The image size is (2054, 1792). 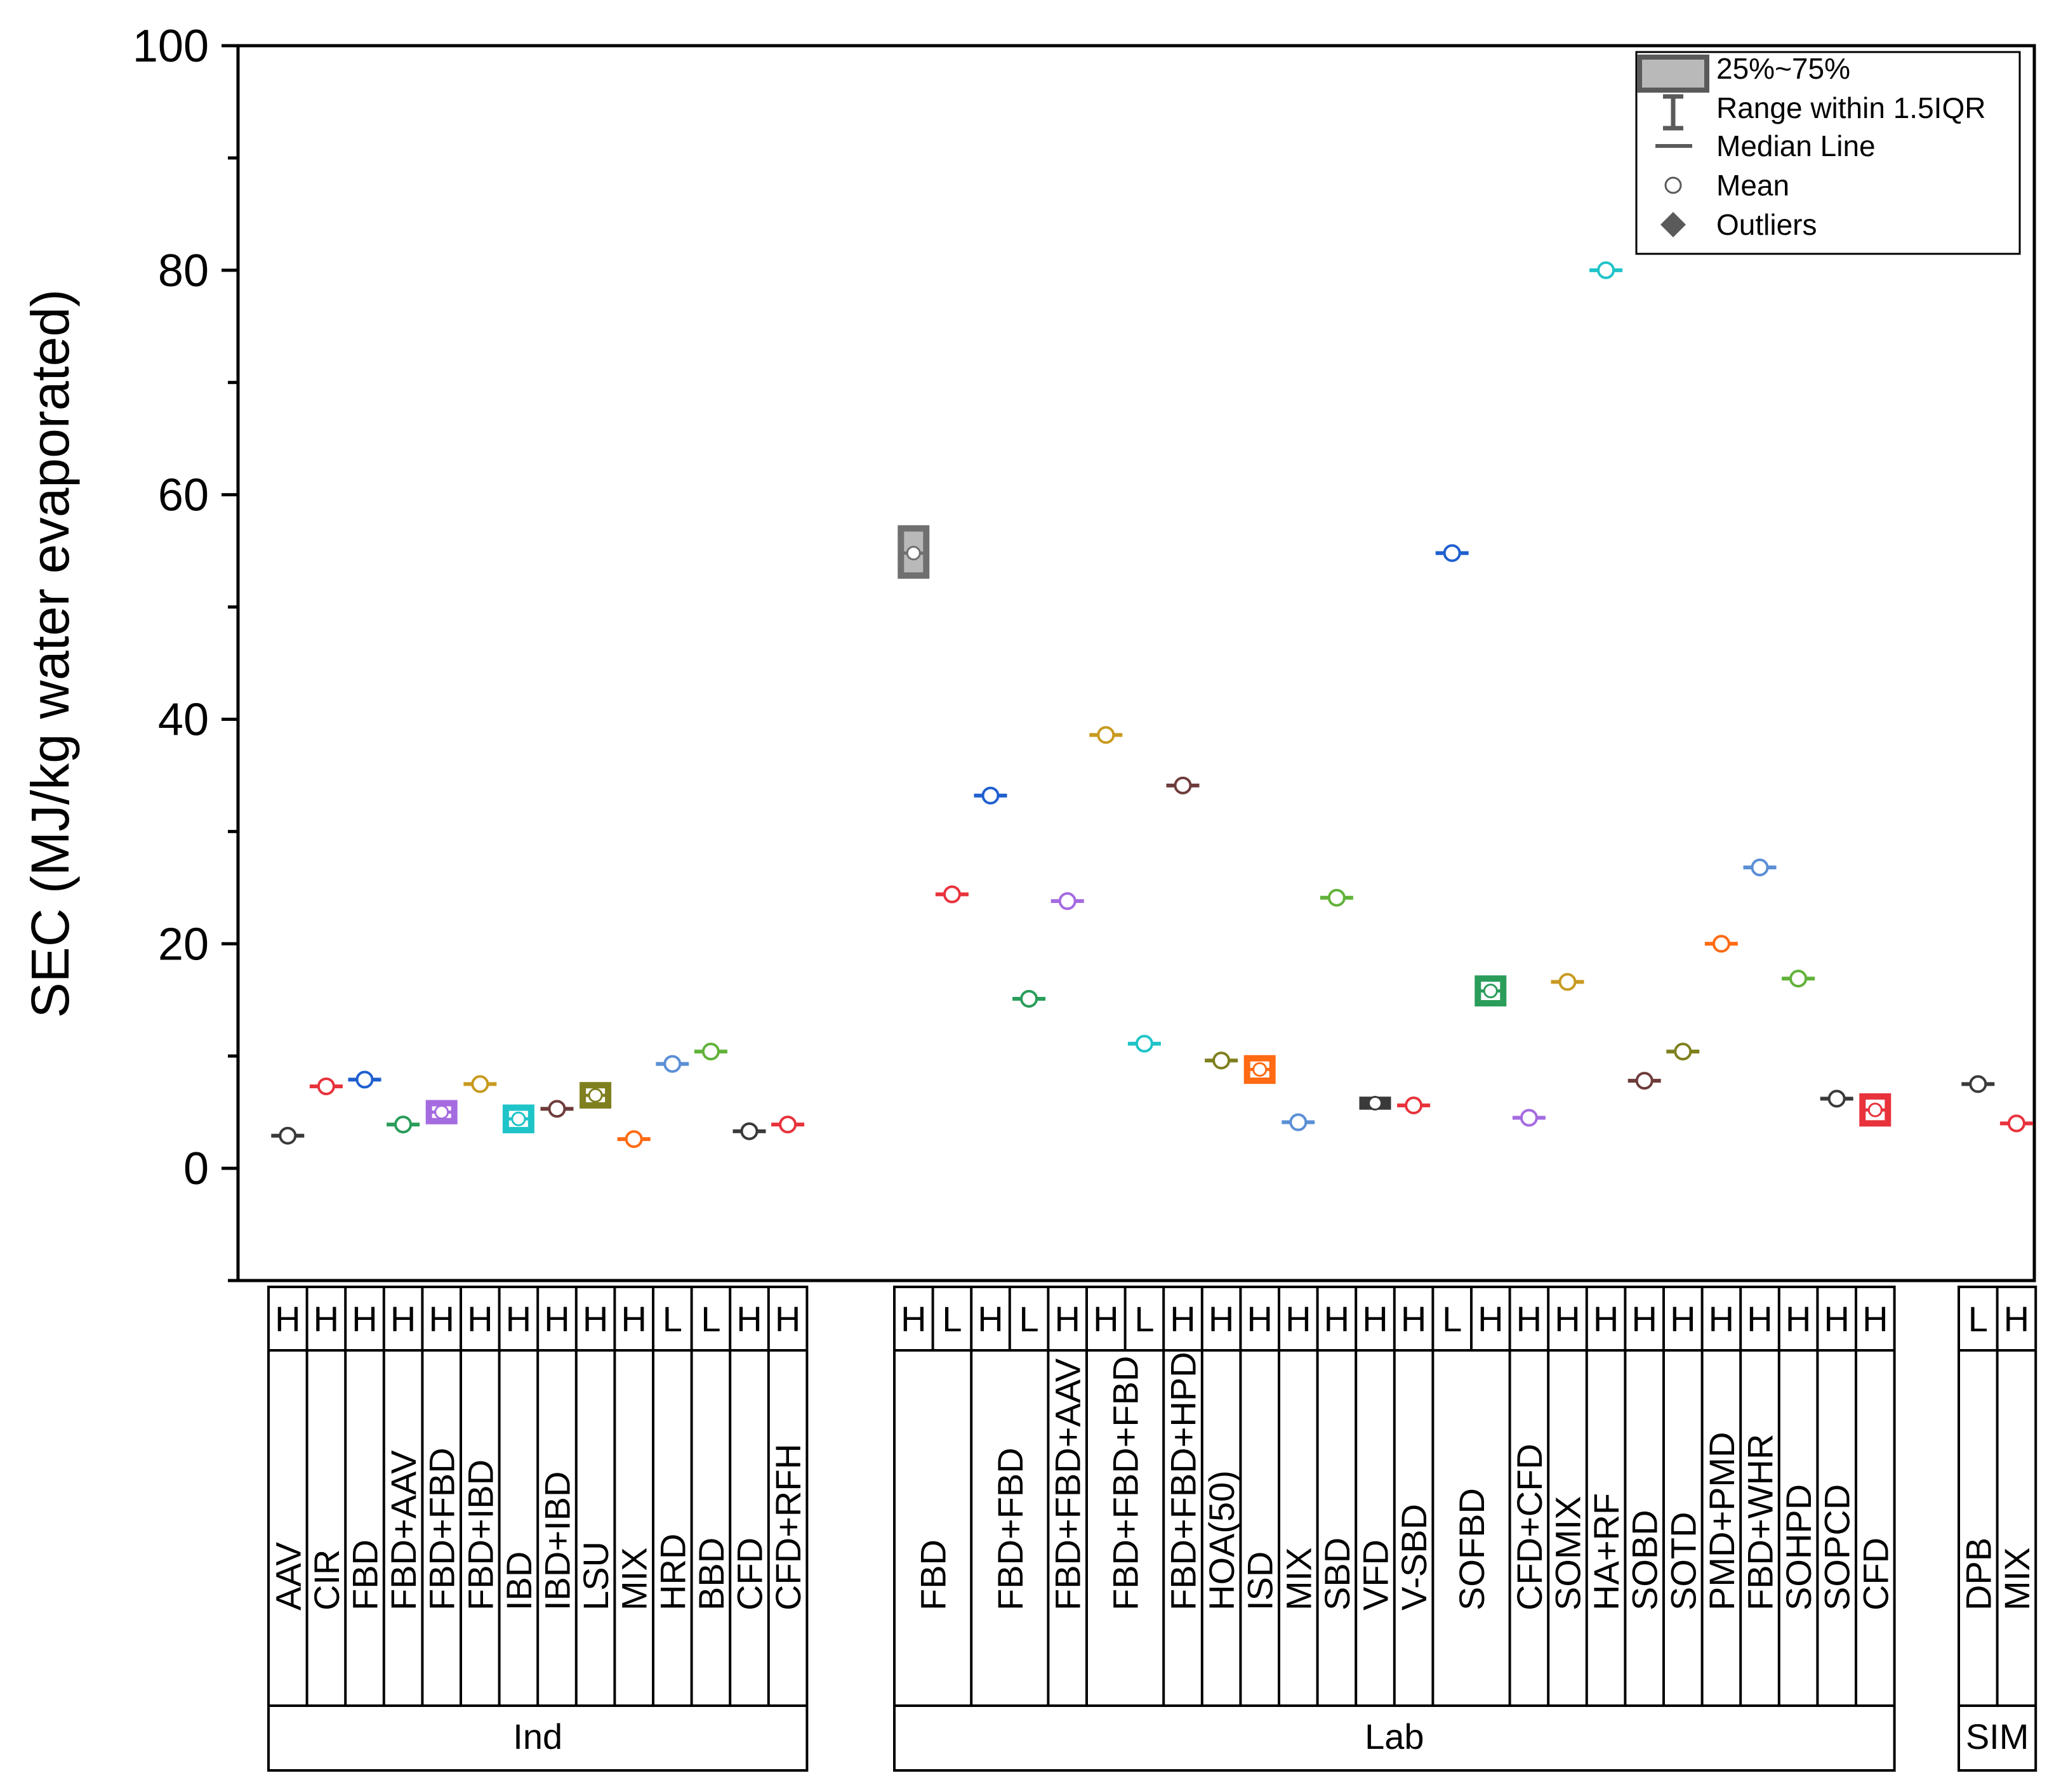 I want to click on group-label: SIM, so click(x=1998, y=1736).